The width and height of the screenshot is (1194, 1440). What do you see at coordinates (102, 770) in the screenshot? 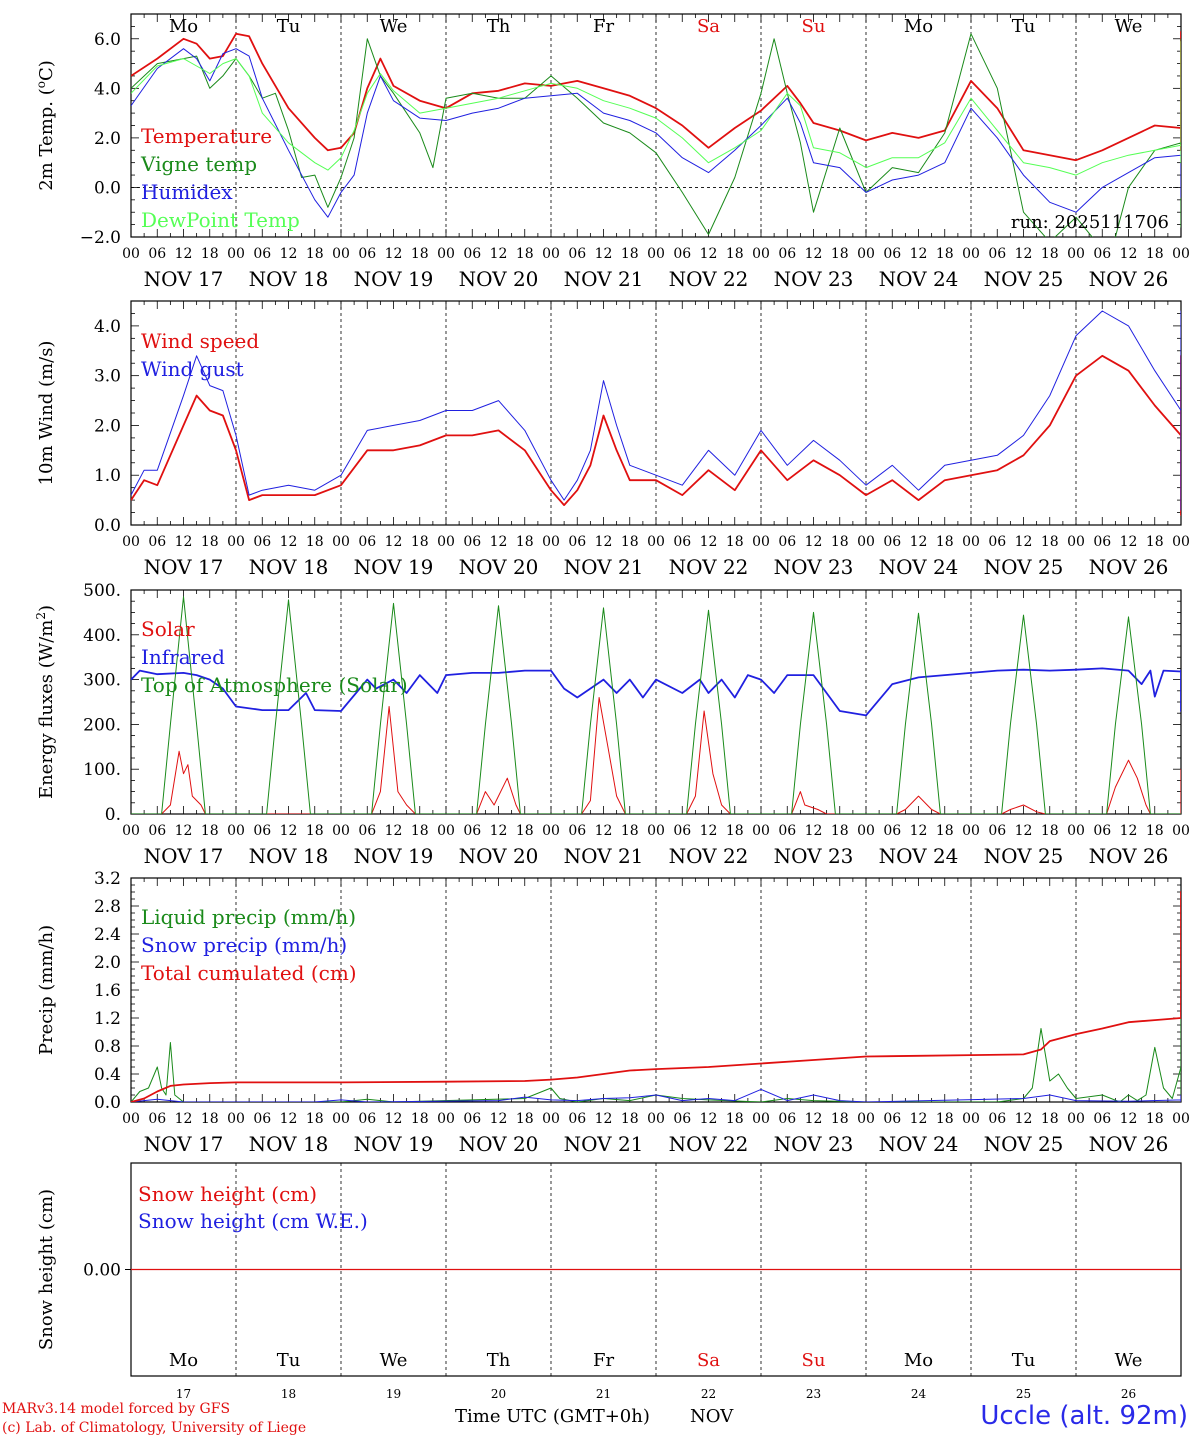
I see `y-tick-label: 100.` at bounding box center [102, 770].